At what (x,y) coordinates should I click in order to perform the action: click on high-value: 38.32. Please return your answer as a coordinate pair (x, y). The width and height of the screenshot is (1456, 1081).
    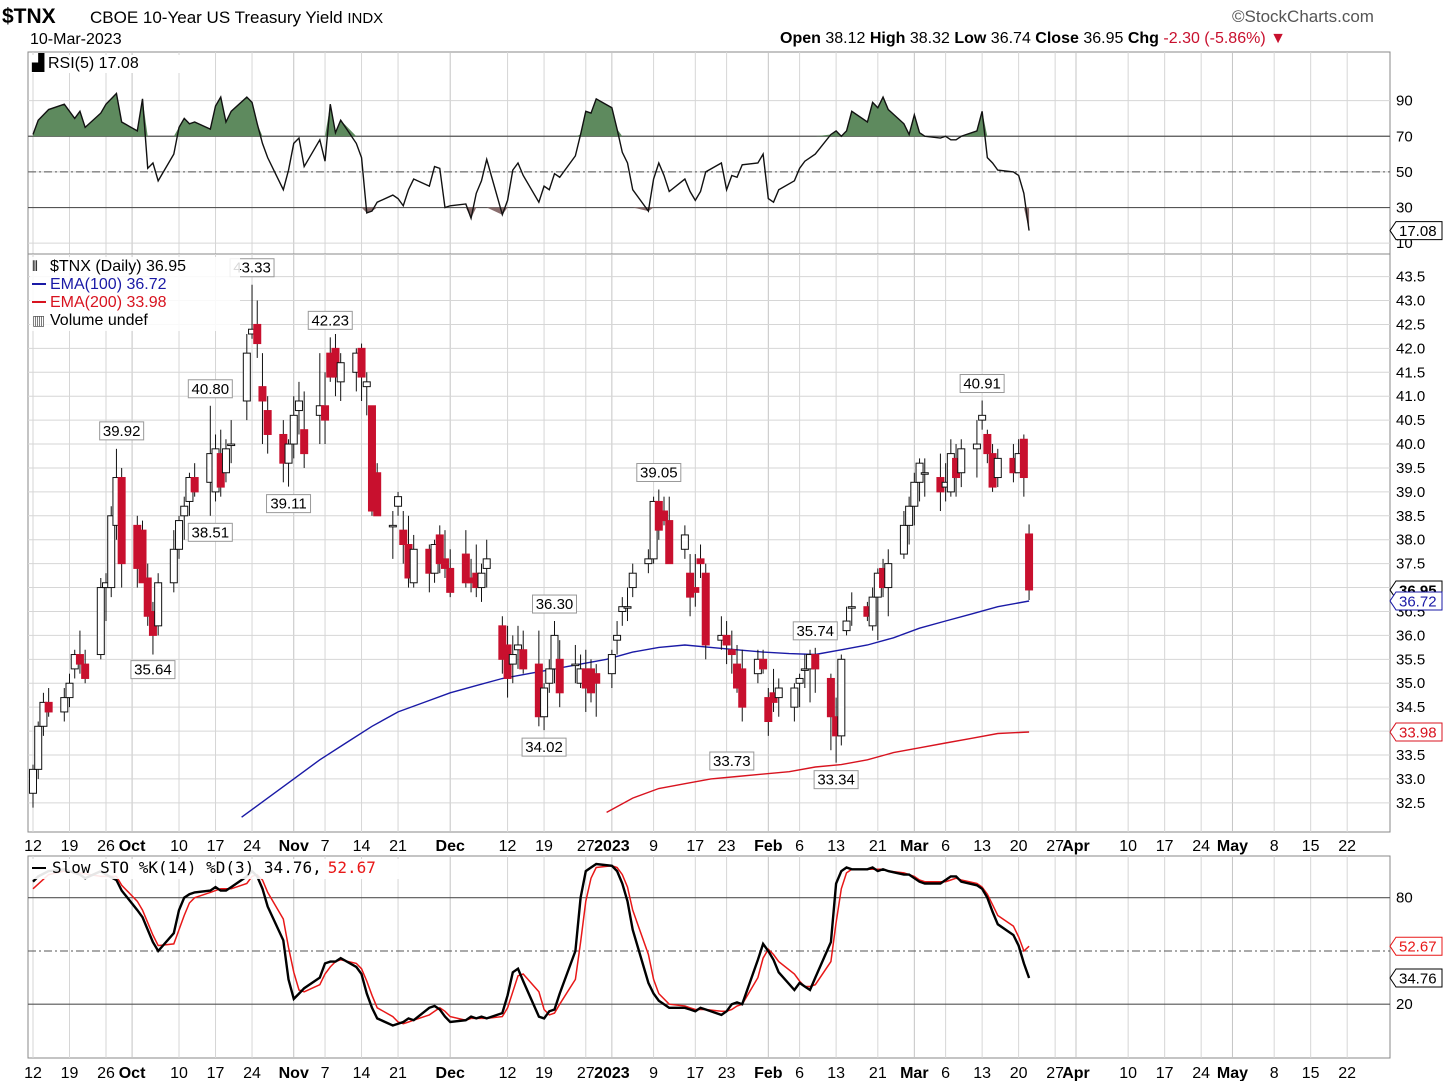
    Looking at the image, I should click on (929, 38).